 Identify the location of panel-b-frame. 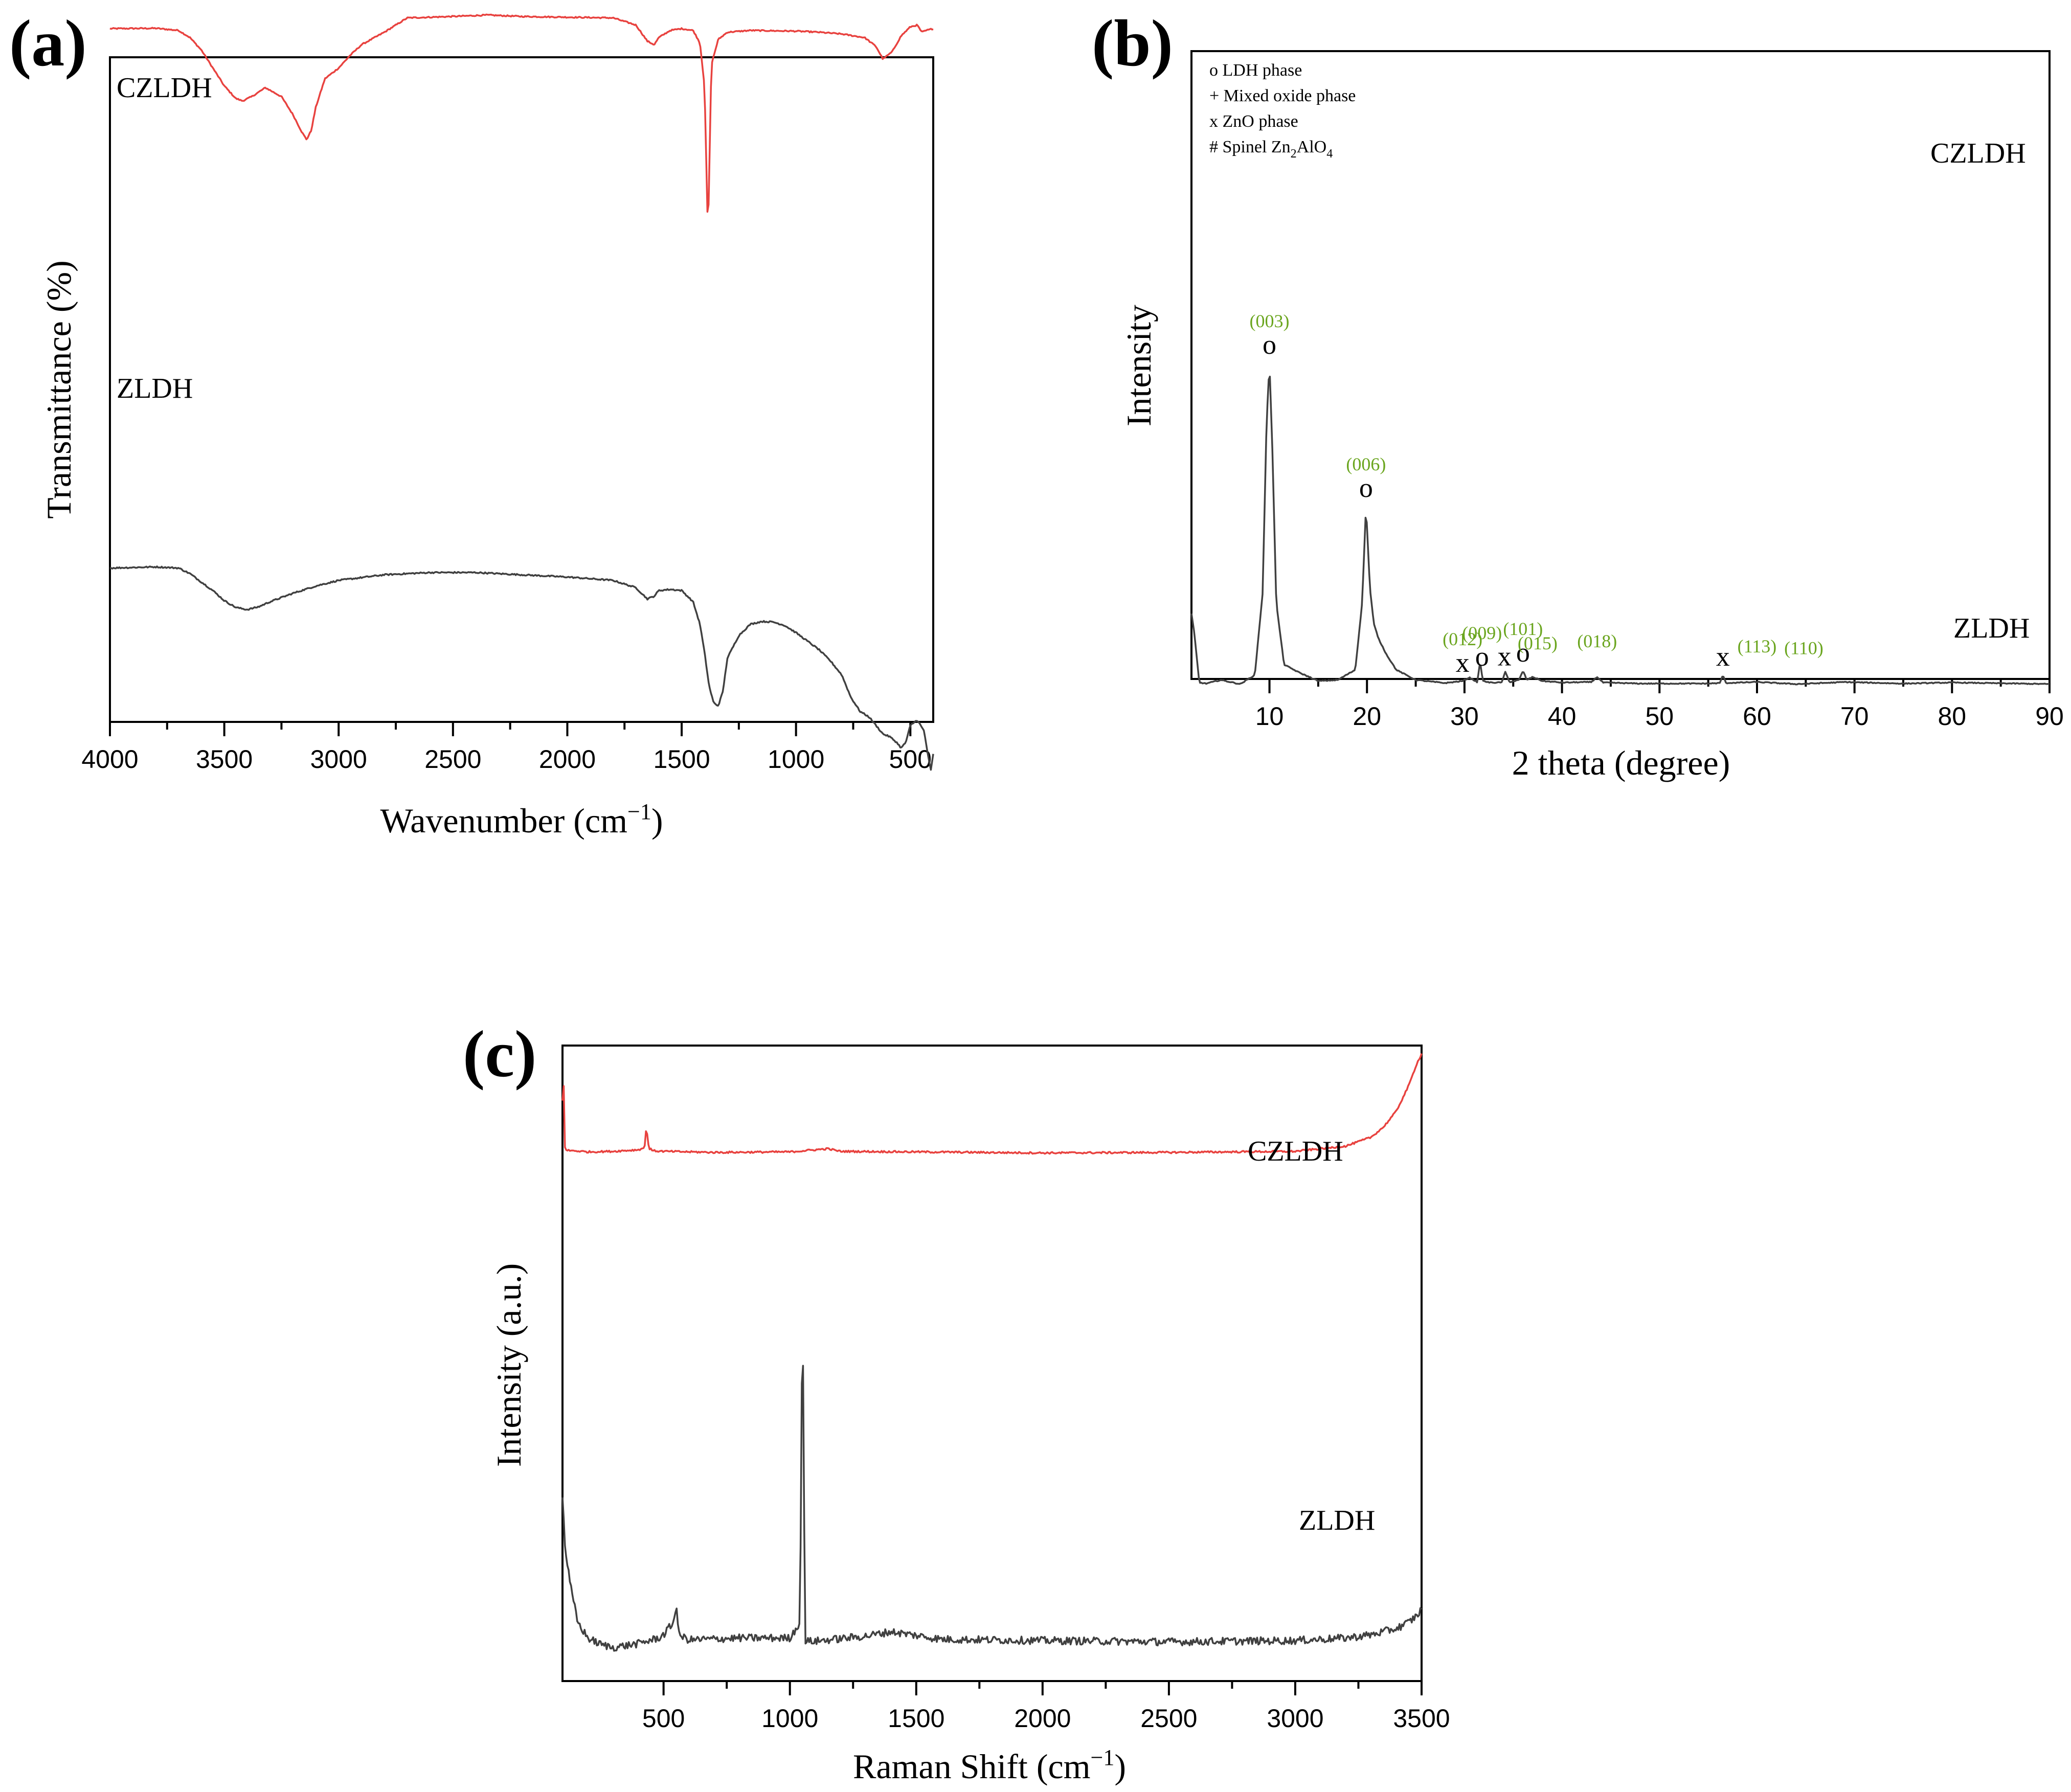
(1621, 365).